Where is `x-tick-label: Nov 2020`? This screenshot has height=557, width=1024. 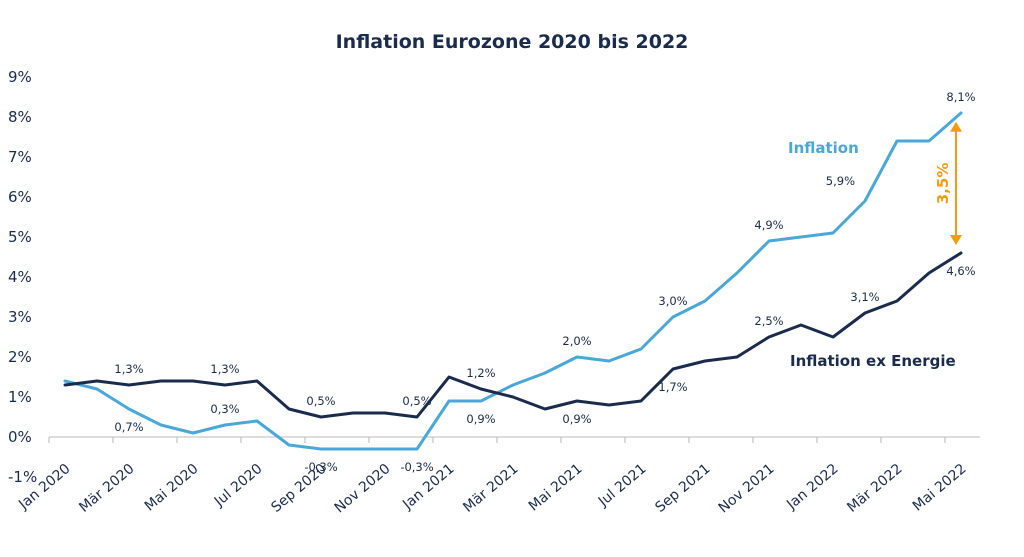
x-tick-label: Nov 2020 is located at coordinates (363, 489).